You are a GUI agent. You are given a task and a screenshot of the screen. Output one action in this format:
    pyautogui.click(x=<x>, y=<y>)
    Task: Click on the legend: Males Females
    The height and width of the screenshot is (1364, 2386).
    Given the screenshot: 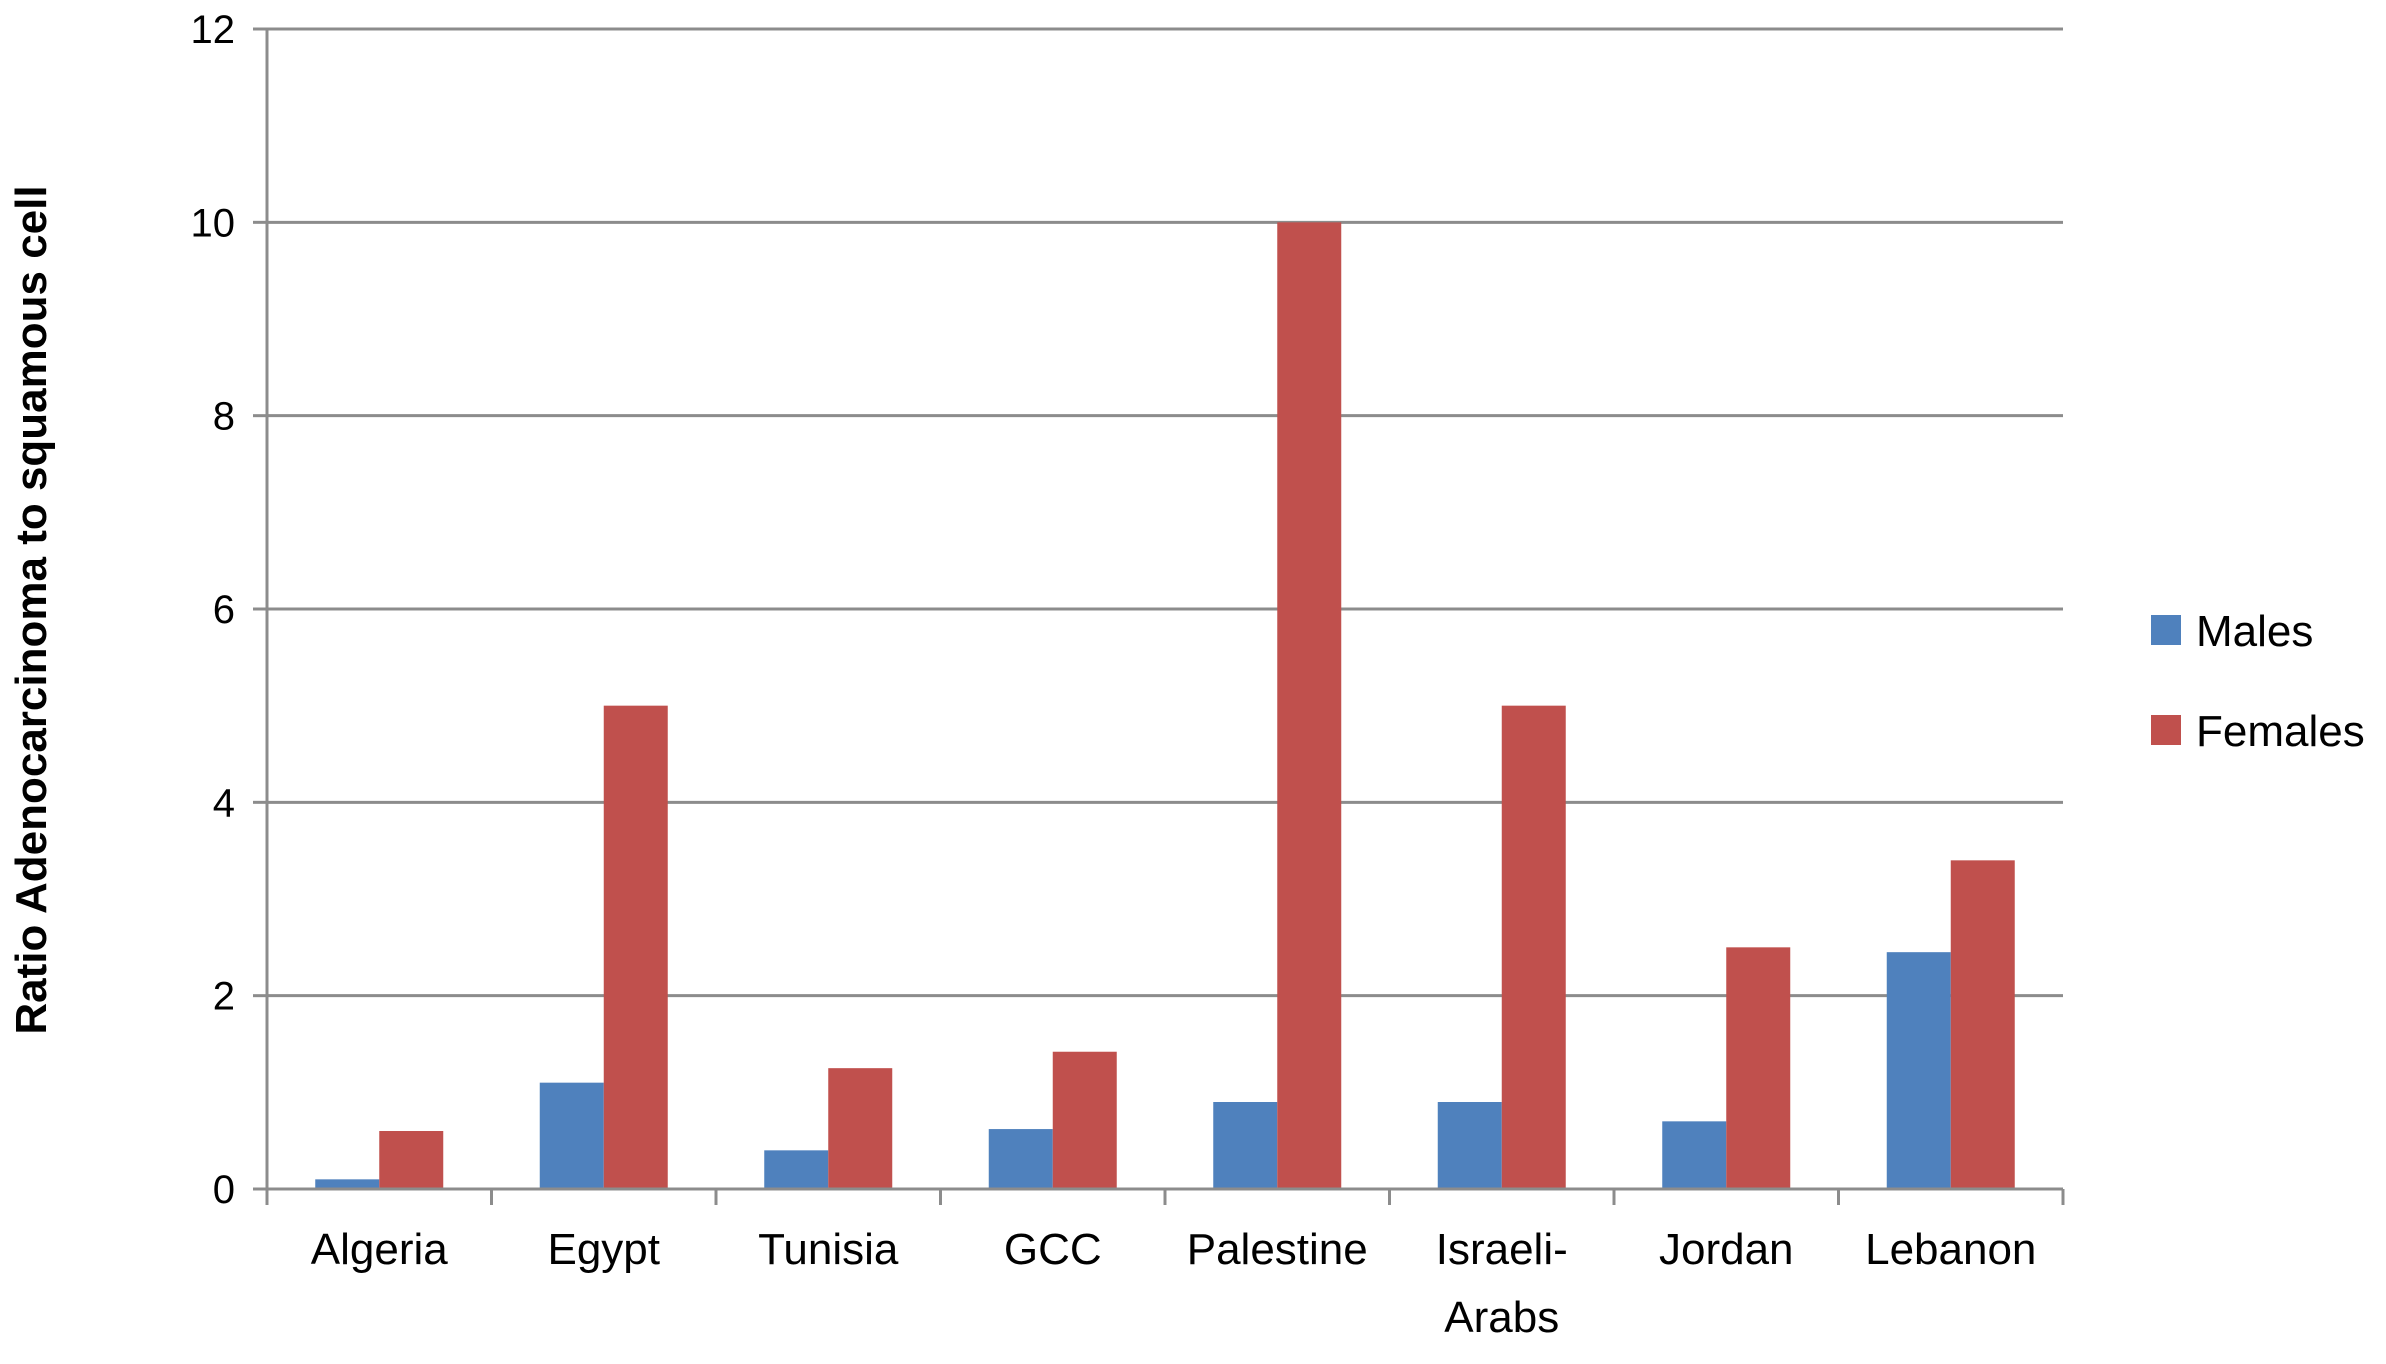 What is the action you would take?
    pyautogui.click(x=2258, y=681)
    